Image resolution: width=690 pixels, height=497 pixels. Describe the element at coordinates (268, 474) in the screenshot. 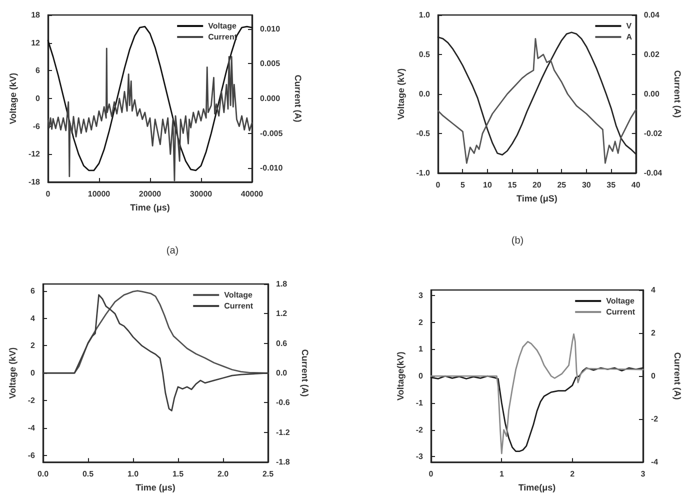

I see `x-tick-label: 2.5` at that location.